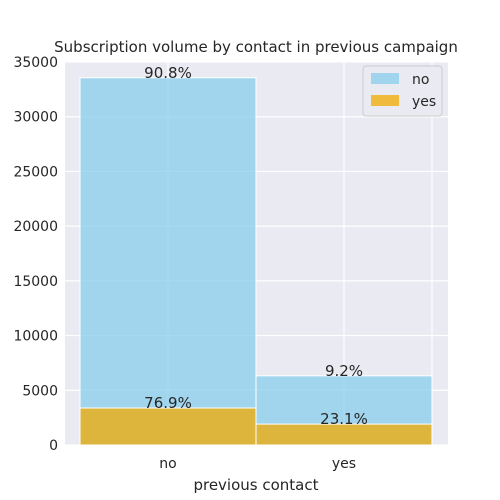 Image resolution: width=500 pixels, height=500 pixels. What do you see at coordinates (168, 73) in the screenshot?
I see `bar-label-no-no: 90.8%` at bounding box center [168, 73].